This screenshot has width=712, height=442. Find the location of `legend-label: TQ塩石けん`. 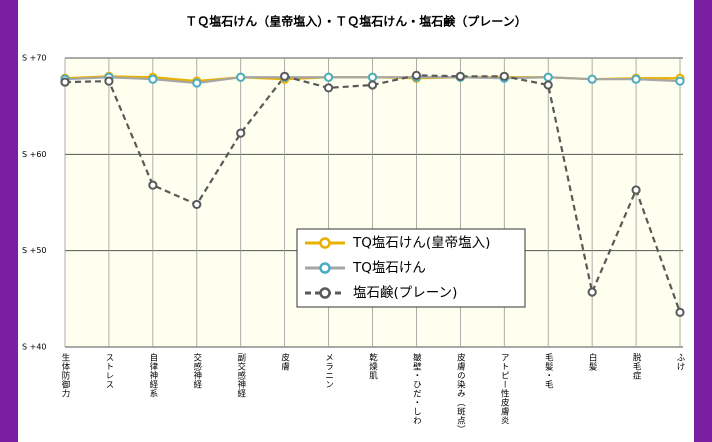

legend-label: TQ塩石けん is located at coordinates (389, 268).